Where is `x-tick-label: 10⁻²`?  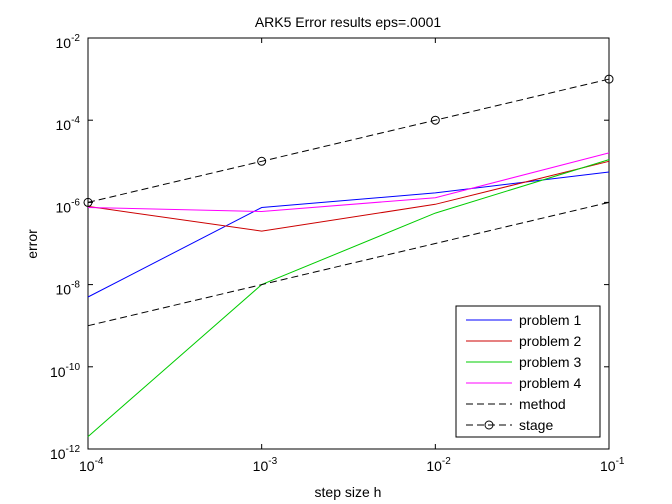 x-tick-label: 10⁻² is located at coordinates (438, 465).